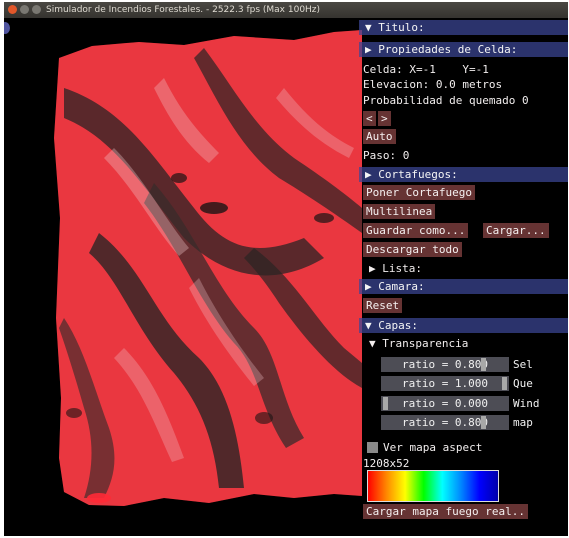 The width and height of the screenshot is (569, 538). What do you see at coordinates (426, 69) in the screenshot?
I see `cell-coordinates: Celda: X=-1 Y=-1` at bounding box center [426, 69].